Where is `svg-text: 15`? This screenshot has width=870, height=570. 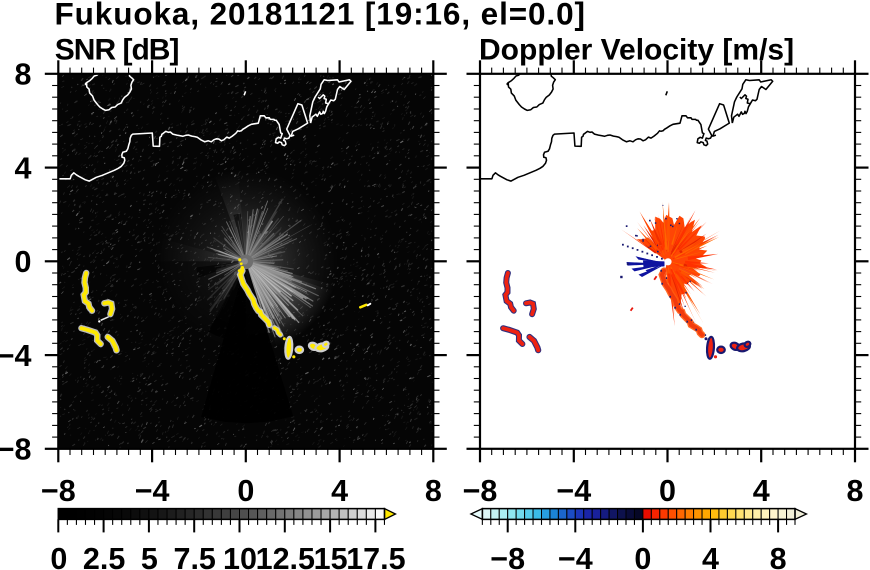 svg-text: 15 is located at coordinates (331, 556).